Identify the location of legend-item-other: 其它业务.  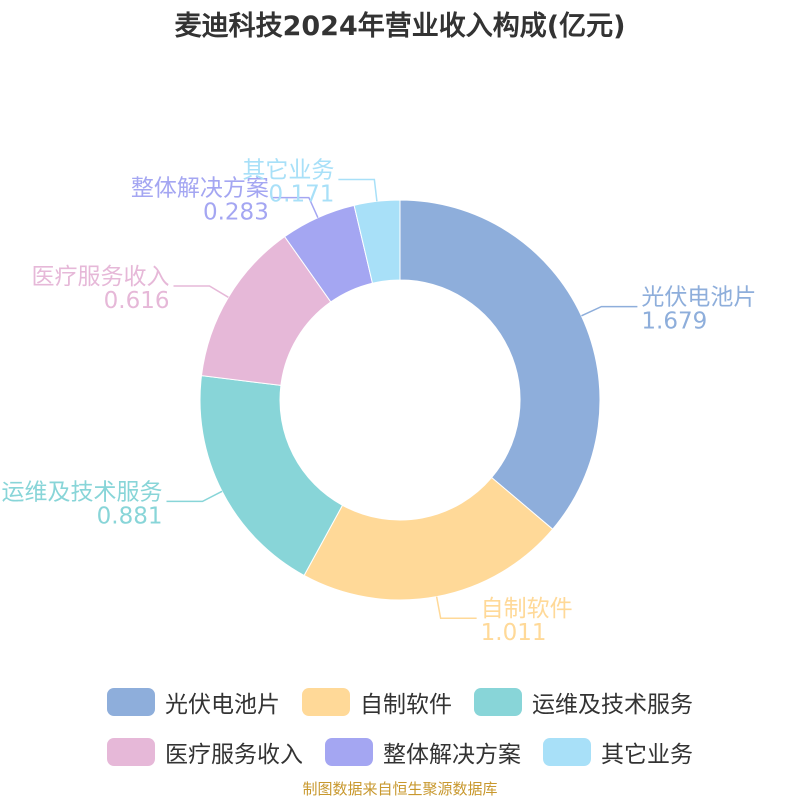
(618, 752).